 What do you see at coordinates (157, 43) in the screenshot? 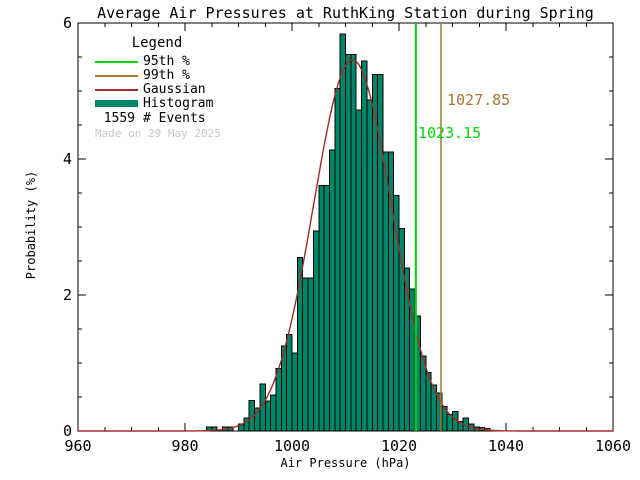
I see `legend-header: Legend` at bounding box center [157, 43].